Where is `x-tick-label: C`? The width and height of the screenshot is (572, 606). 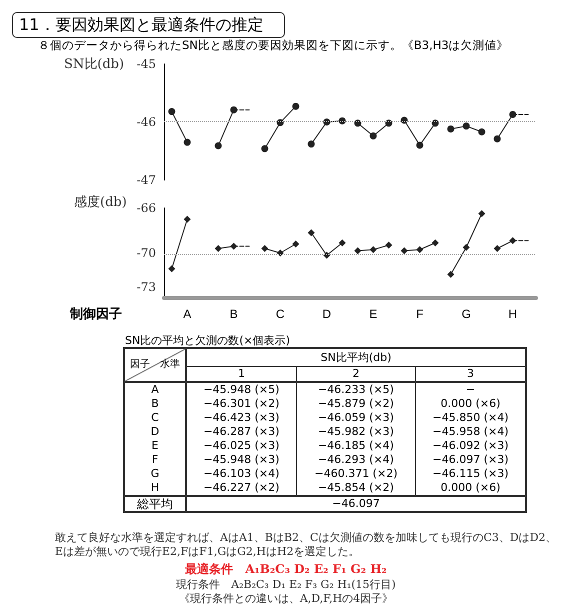
x-tick-label: C is located at coordinates (280, 314).